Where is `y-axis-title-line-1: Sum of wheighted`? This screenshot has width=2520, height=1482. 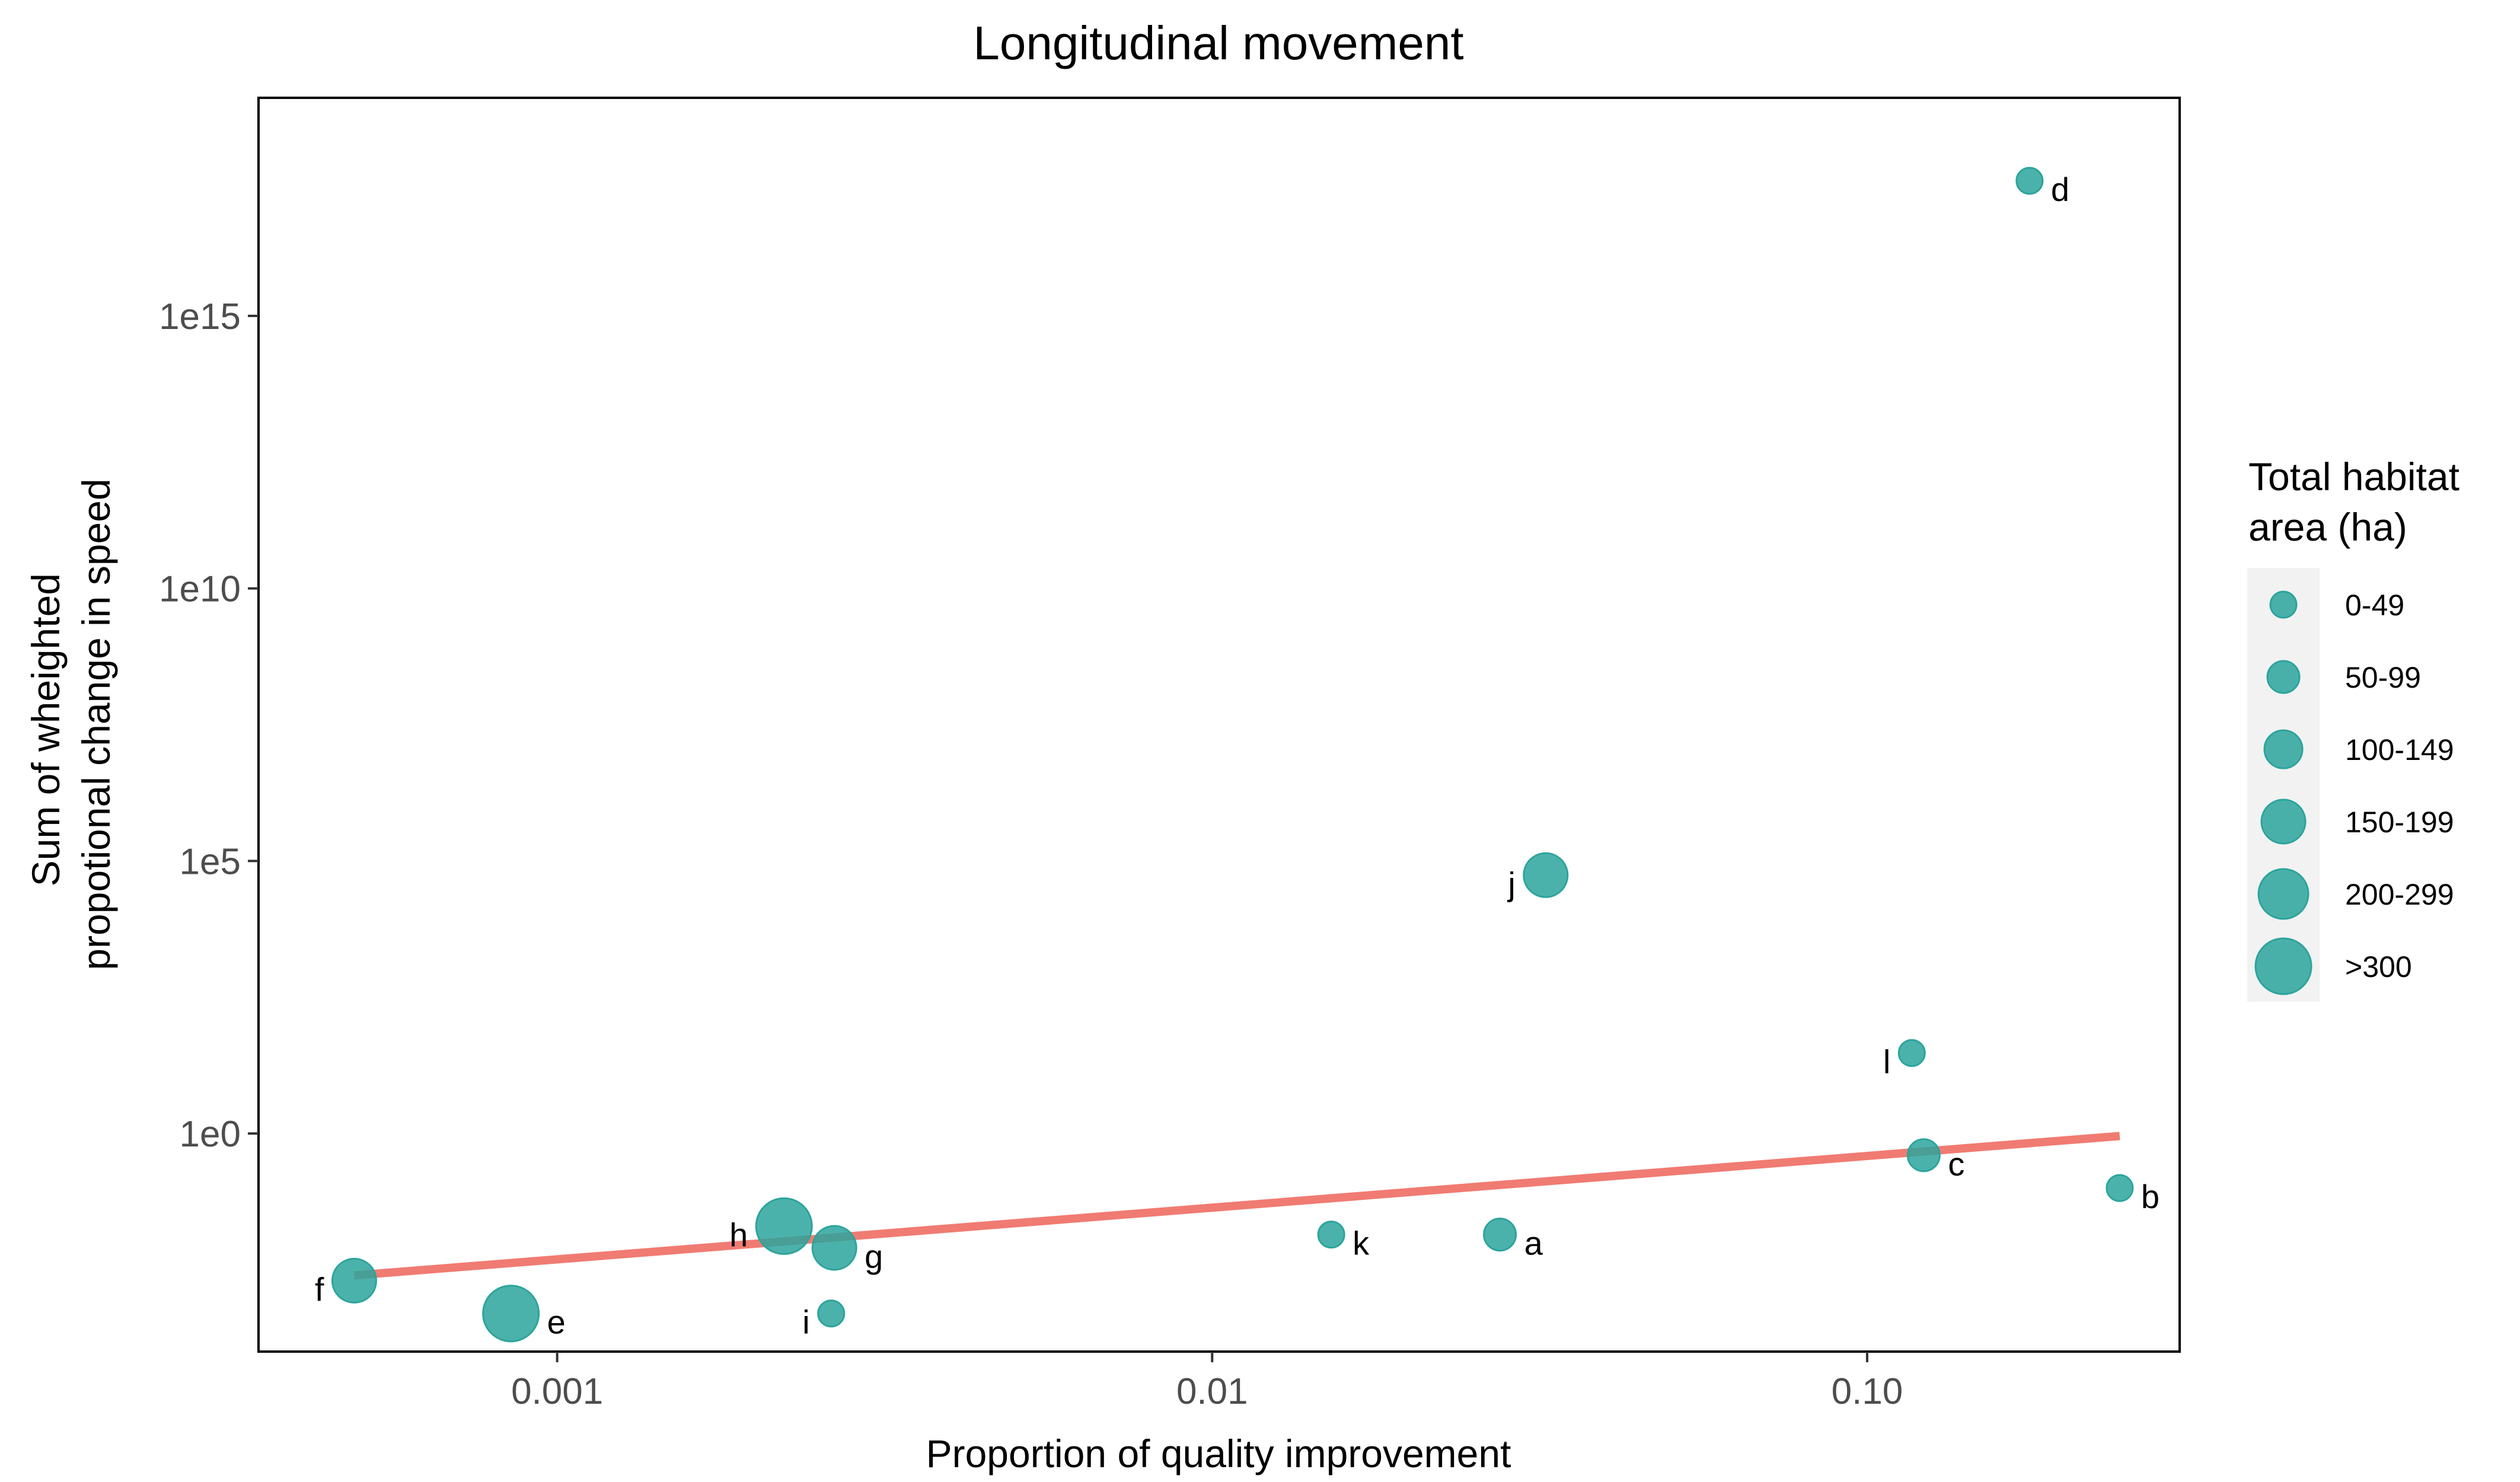 y-axis-title-line-1: Sum of wheighted is located at coordinates (46, 729).